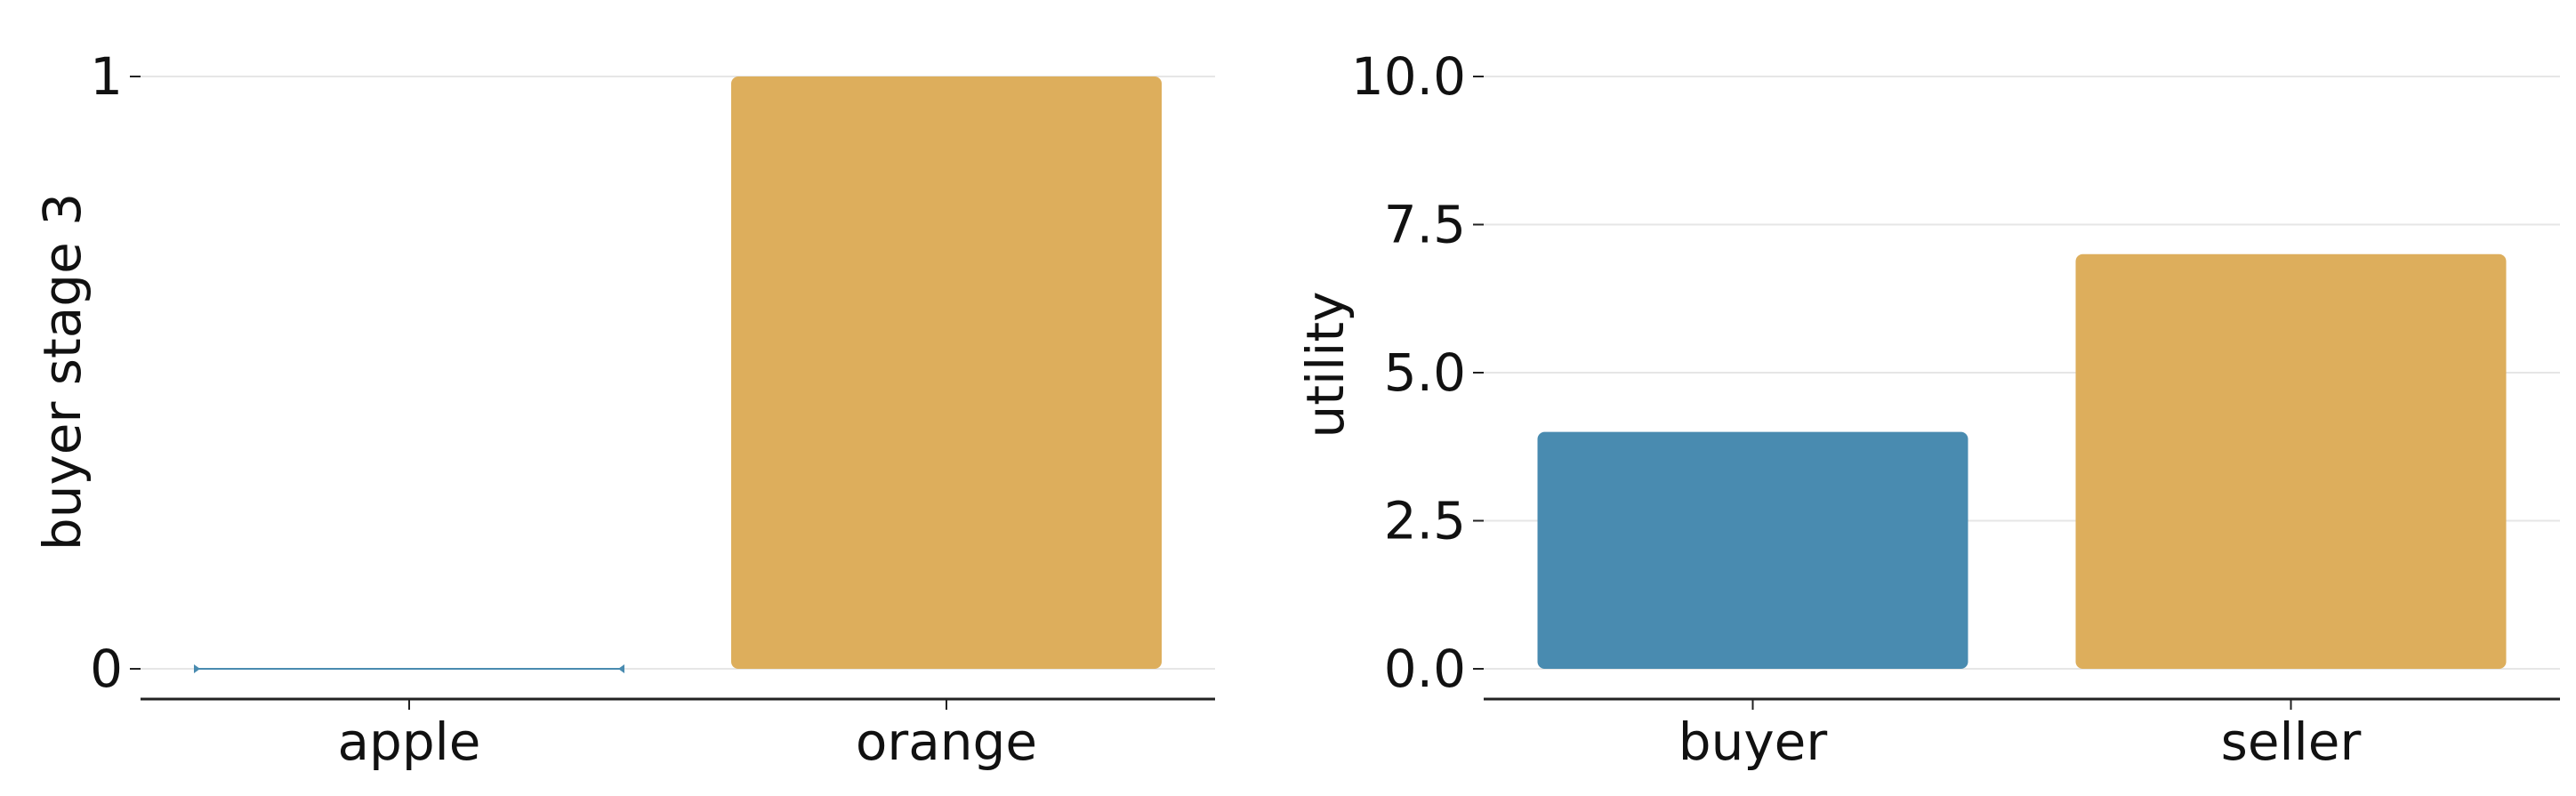 The height and width of the screenshot is (796, 2576). I want to click on bar-seller, so click(2291, 461).